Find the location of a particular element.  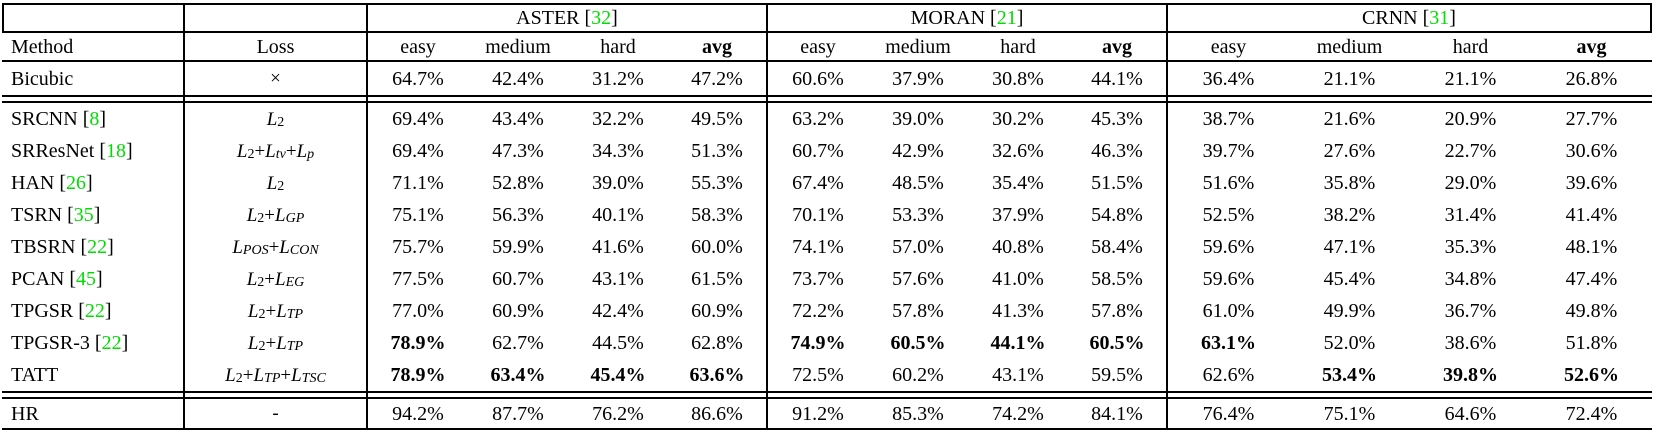

value-cell: 75.1% is located at coordinates (418, 215).